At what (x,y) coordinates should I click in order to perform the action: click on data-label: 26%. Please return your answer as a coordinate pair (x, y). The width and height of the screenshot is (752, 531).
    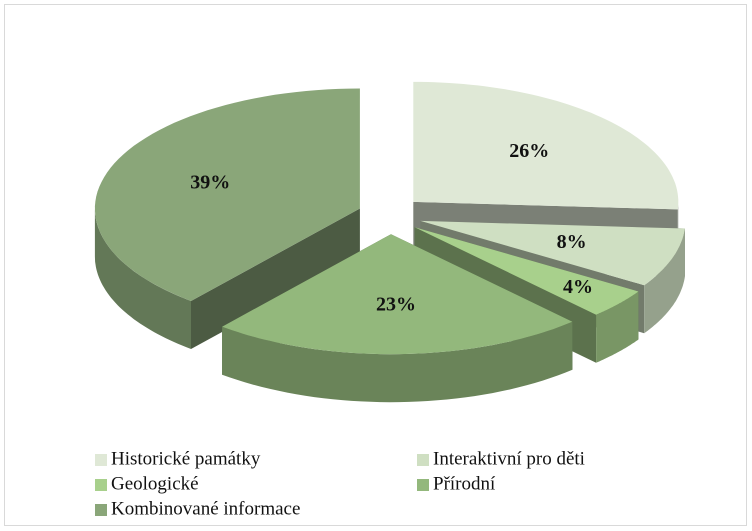
    Looking at the image, I should click on (529, 151).